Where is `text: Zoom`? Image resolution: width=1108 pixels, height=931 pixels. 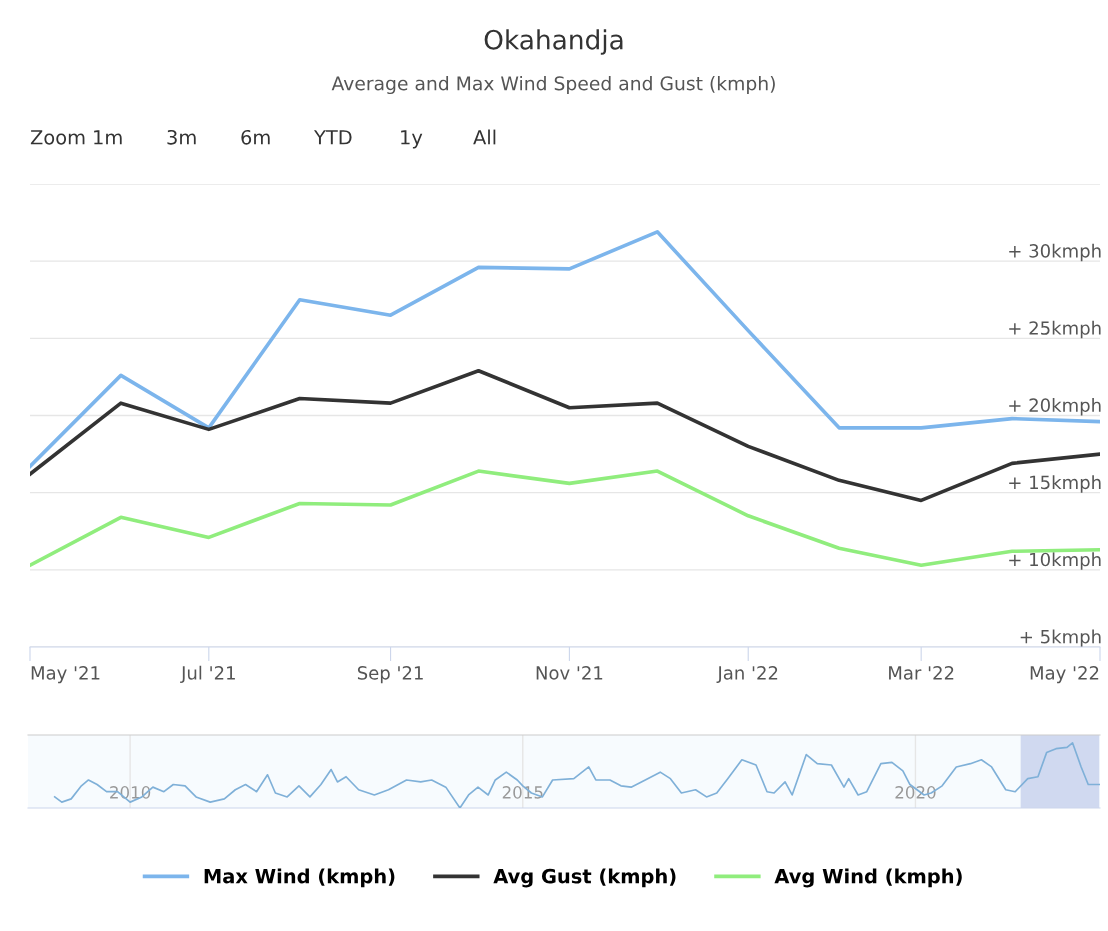 text: Zoom is located at coordinates (57, 137).